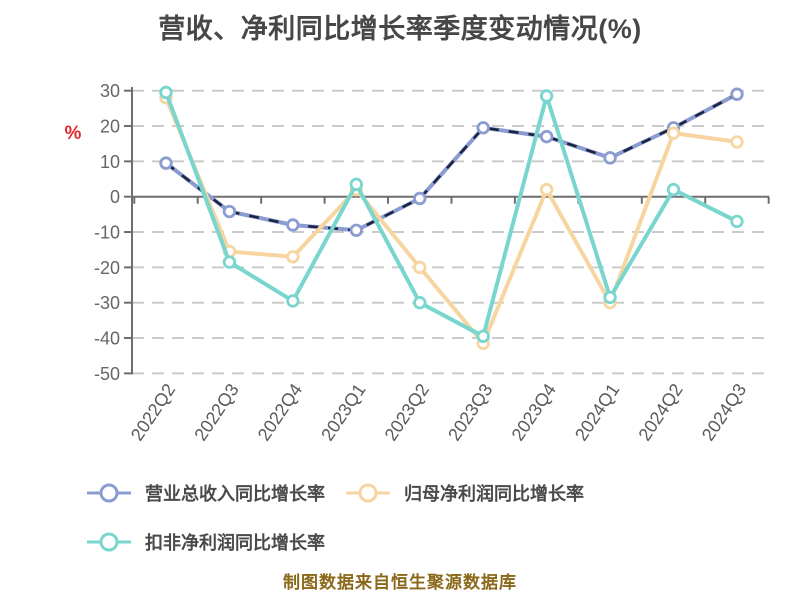 The image size is (800, 600). What do you see at coordinates (597, 412) in the screenshot?
I see `x-tick-label: 2024Q1` at bounding box center [597, 412].